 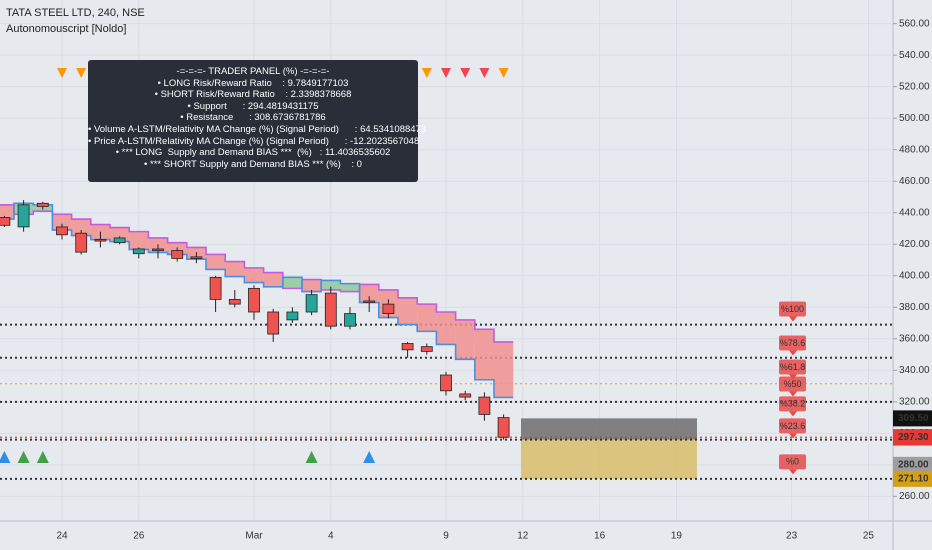 I want to click on symbol: TATA STEEL LTD, 240, NSE, so click(x=75, y=13).